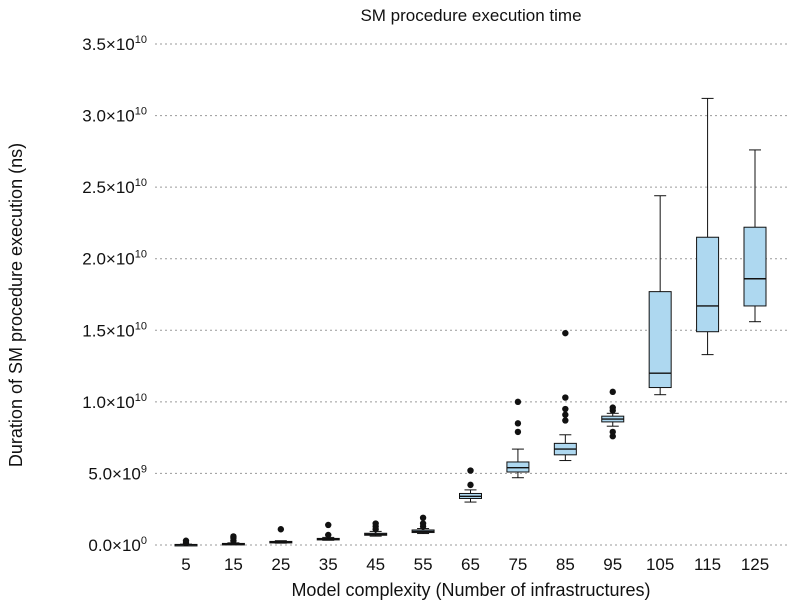  I want to click on x-tick-label: 125, so click(755, 564).